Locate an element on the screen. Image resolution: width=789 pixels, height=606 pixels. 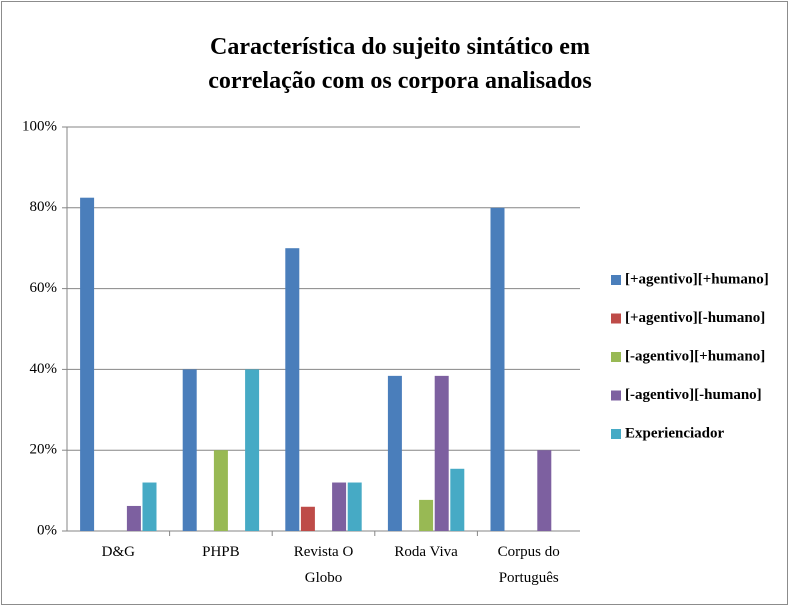
text-line: Roda Viva is located at coordinates (426, 552).